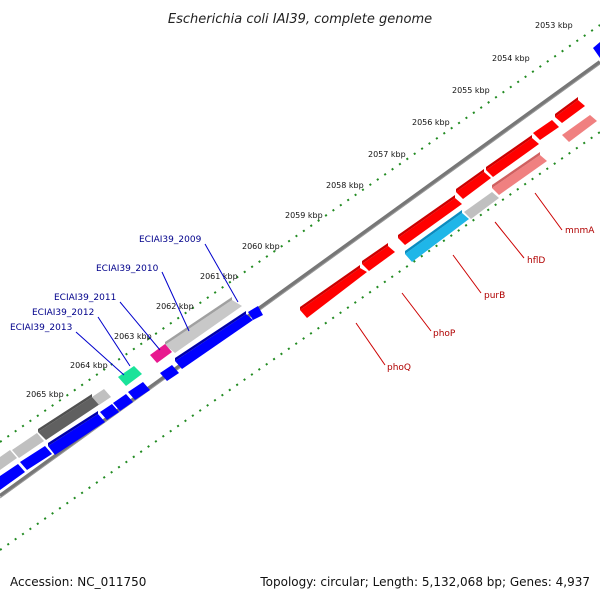  Describe the element at coordinates (219, 276) in the screenshot. I see `kbp-label: 2061 kbp` at that location.